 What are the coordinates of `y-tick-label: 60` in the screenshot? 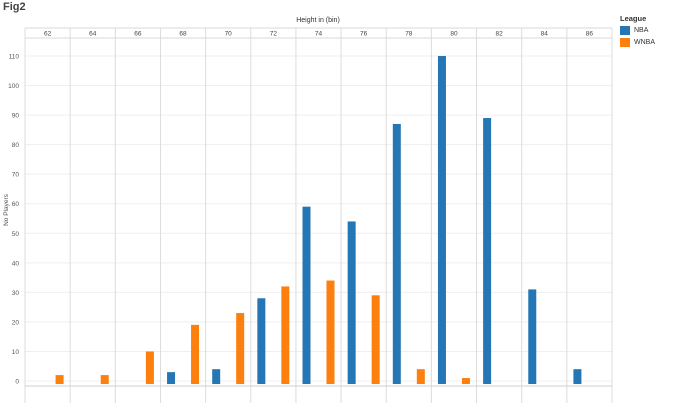 It's located at (16, 204).